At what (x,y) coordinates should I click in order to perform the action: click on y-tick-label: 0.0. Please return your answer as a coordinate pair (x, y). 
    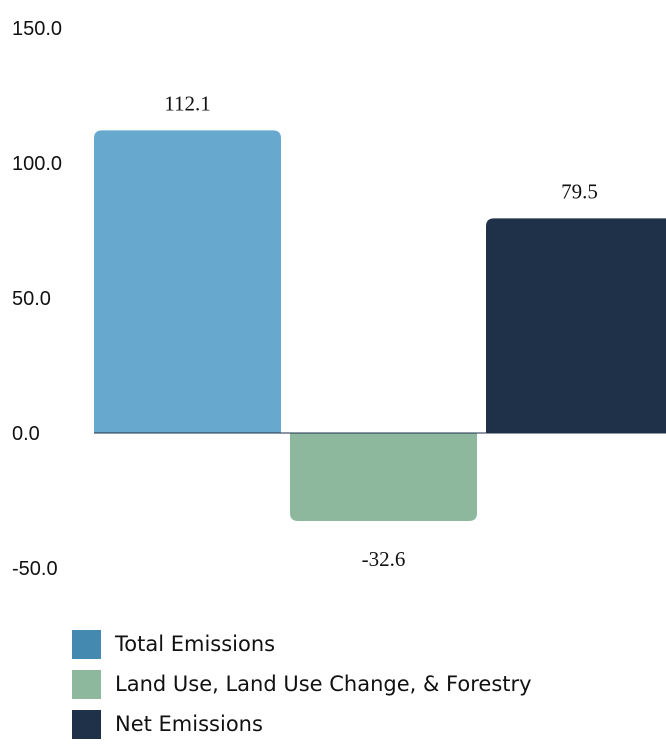
    Looking at the image, I should click on (26, 434).